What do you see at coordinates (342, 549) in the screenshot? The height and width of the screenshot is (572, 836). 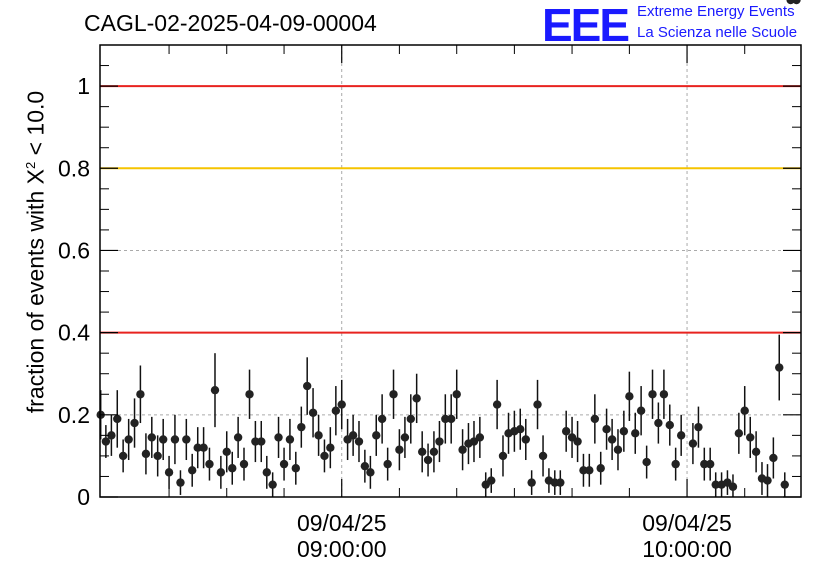 I see `x-tick-label-time: 09:00:00` at bounding box center [342, 549].